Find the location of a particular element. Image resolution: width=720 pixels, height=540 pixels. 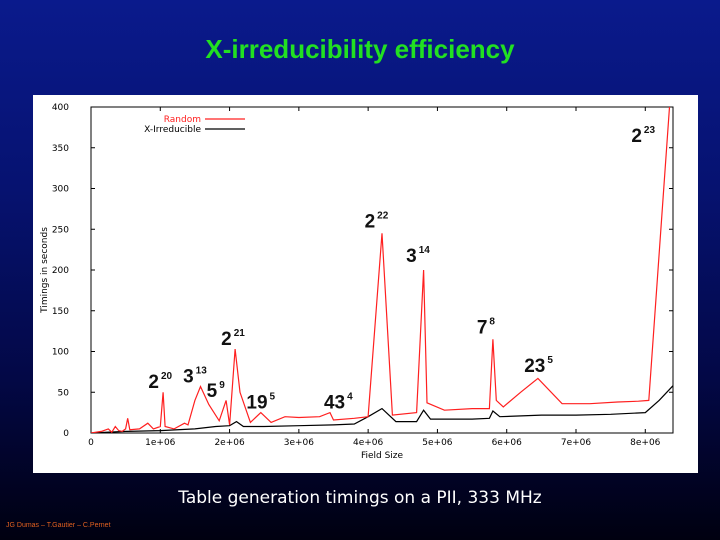

x-tick-label: 1e+06 is located at coordinates (160, 443).